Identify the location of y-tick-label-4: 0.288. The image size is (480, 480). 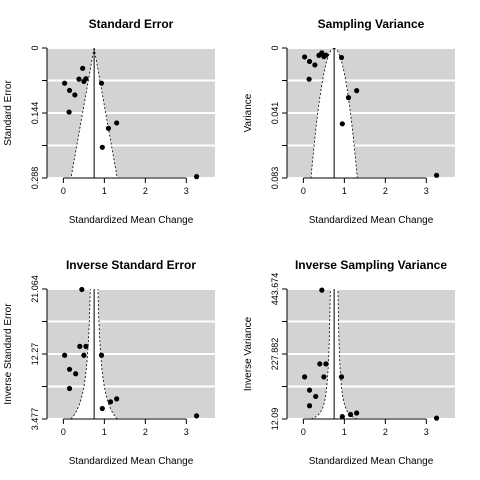
(35, 178).